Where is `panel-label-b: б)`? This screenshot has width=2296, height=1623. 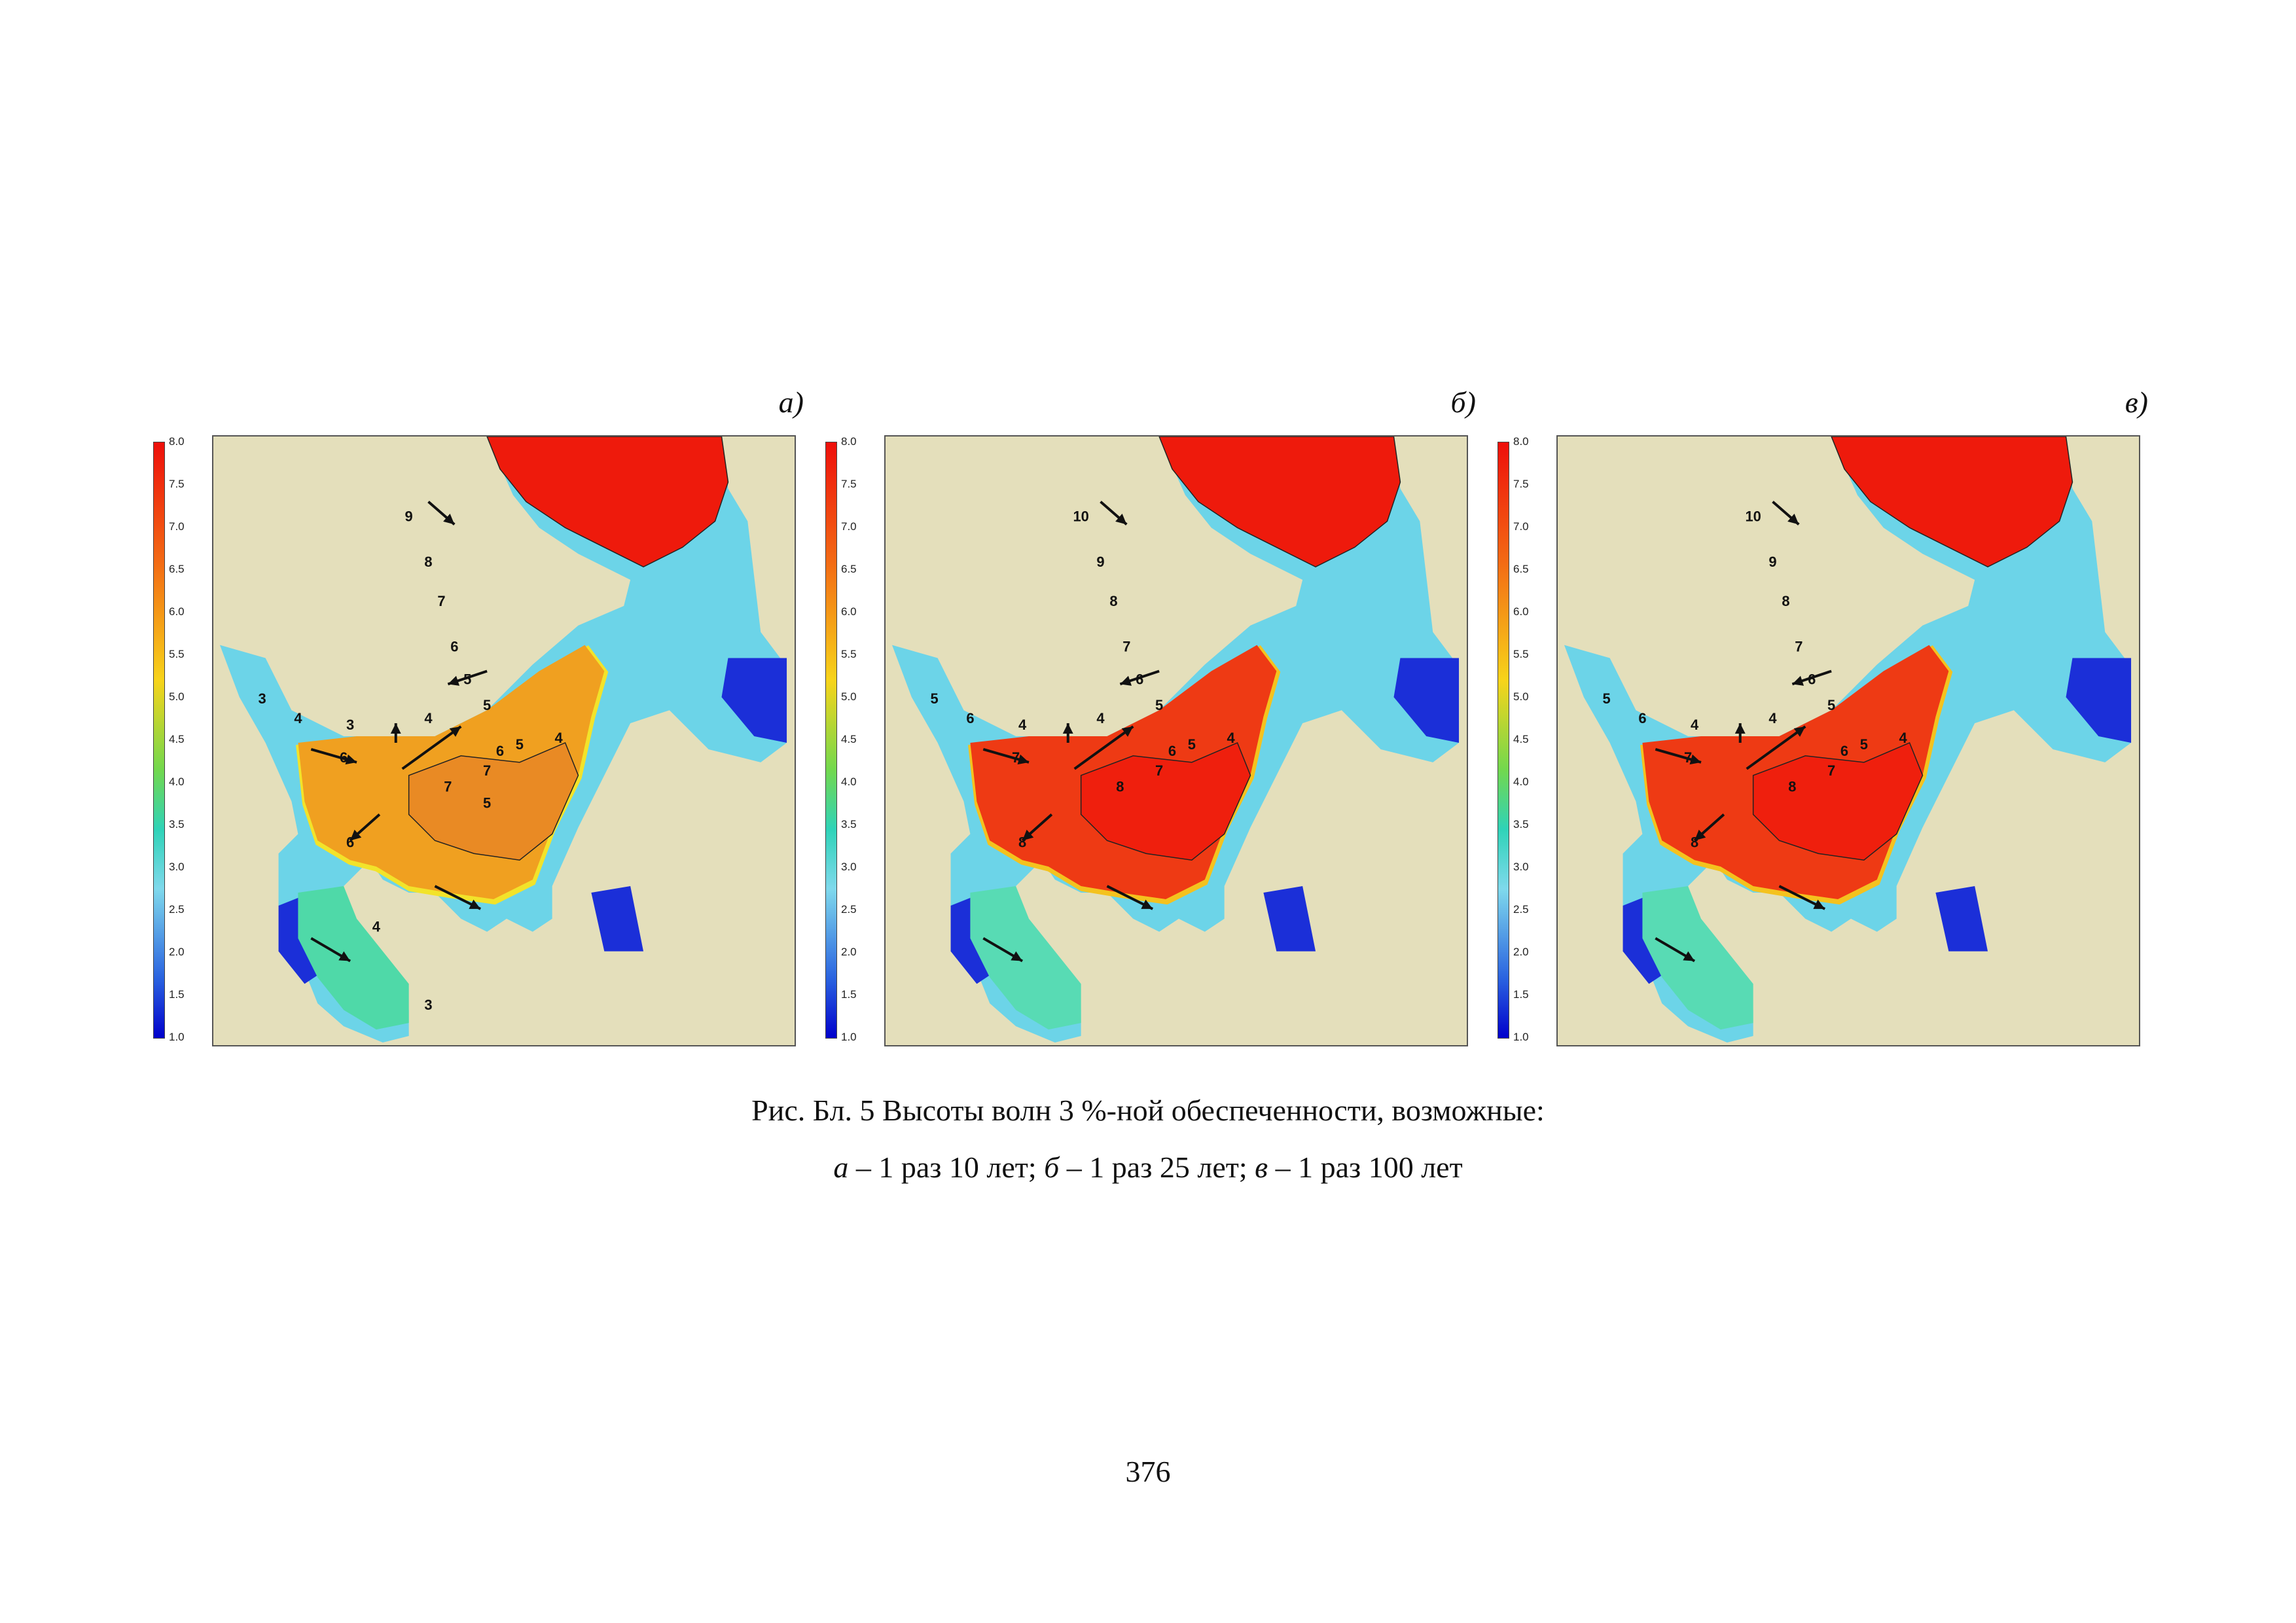
panel-label-b: б) is located at coordinates (1463, 402).